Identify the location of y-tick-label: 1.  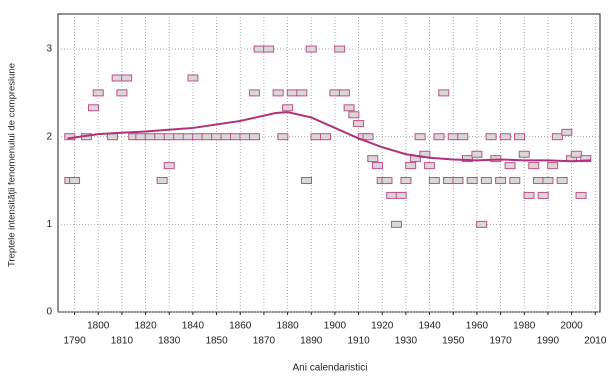
(49, 224).